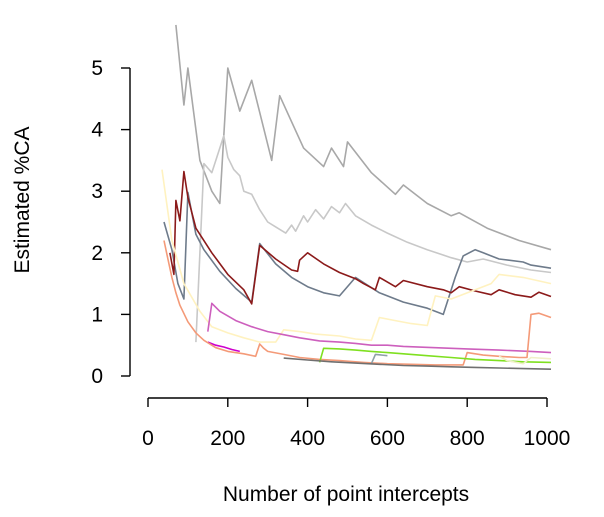 This screenshot has height=517, width=604. I want to click on y-tick-label: 3, so click(97, 191).